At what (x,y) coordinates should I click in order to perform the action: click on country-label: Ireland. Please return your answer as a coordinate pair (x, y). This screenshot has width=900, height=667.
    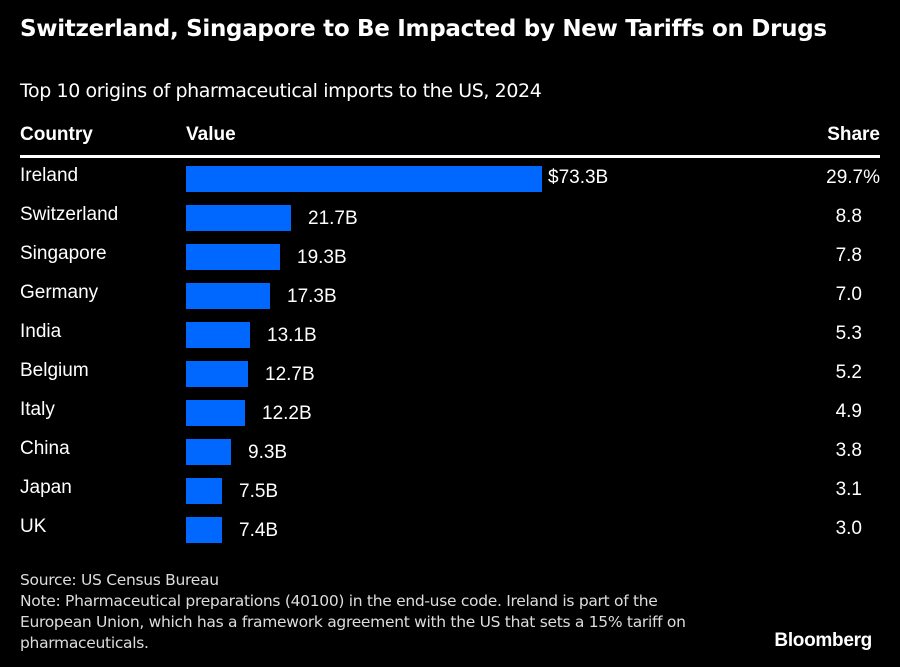
    Looking at the image, I should click on (49, 175).